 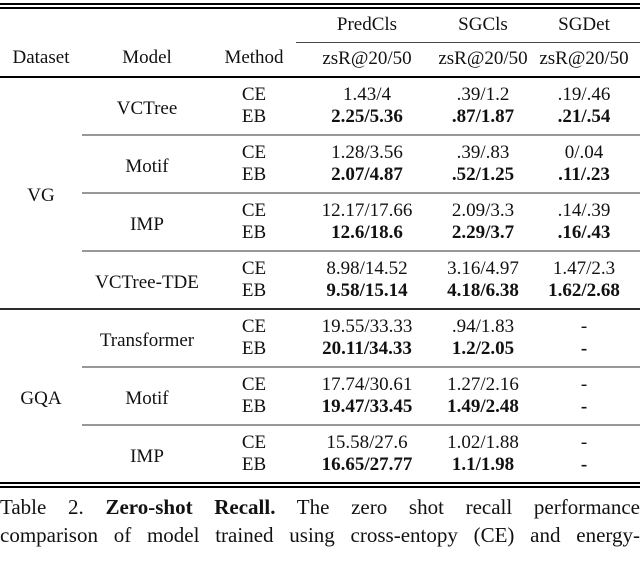 I want to click on sgcls-value: 1.27/2.16, so click(x=483, y=381).